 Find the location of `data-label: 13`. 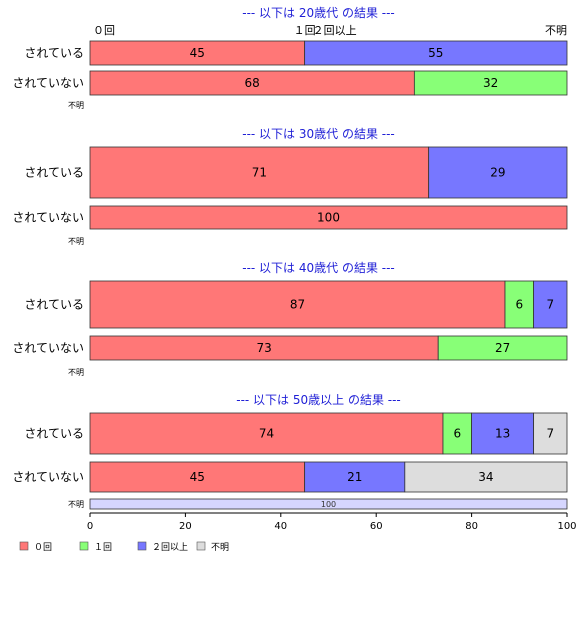

data-label: 13 is located at coordinates (502, 434).